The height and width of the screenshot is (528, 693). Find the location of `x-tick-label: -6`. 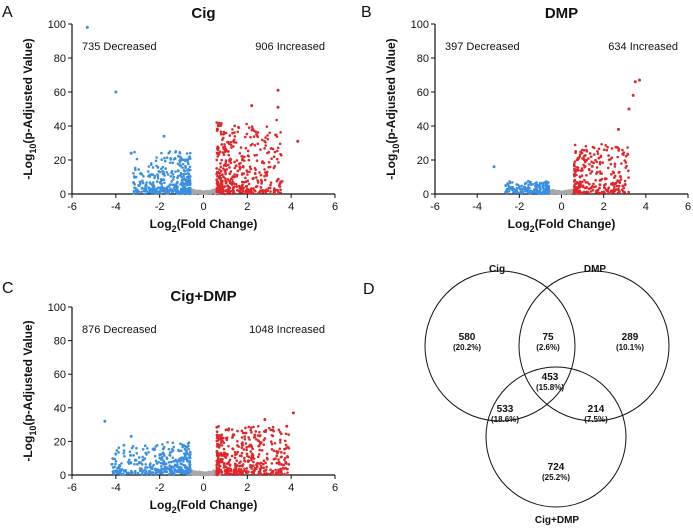

x-tick-label: -6 is located at coordinates (72, 488).